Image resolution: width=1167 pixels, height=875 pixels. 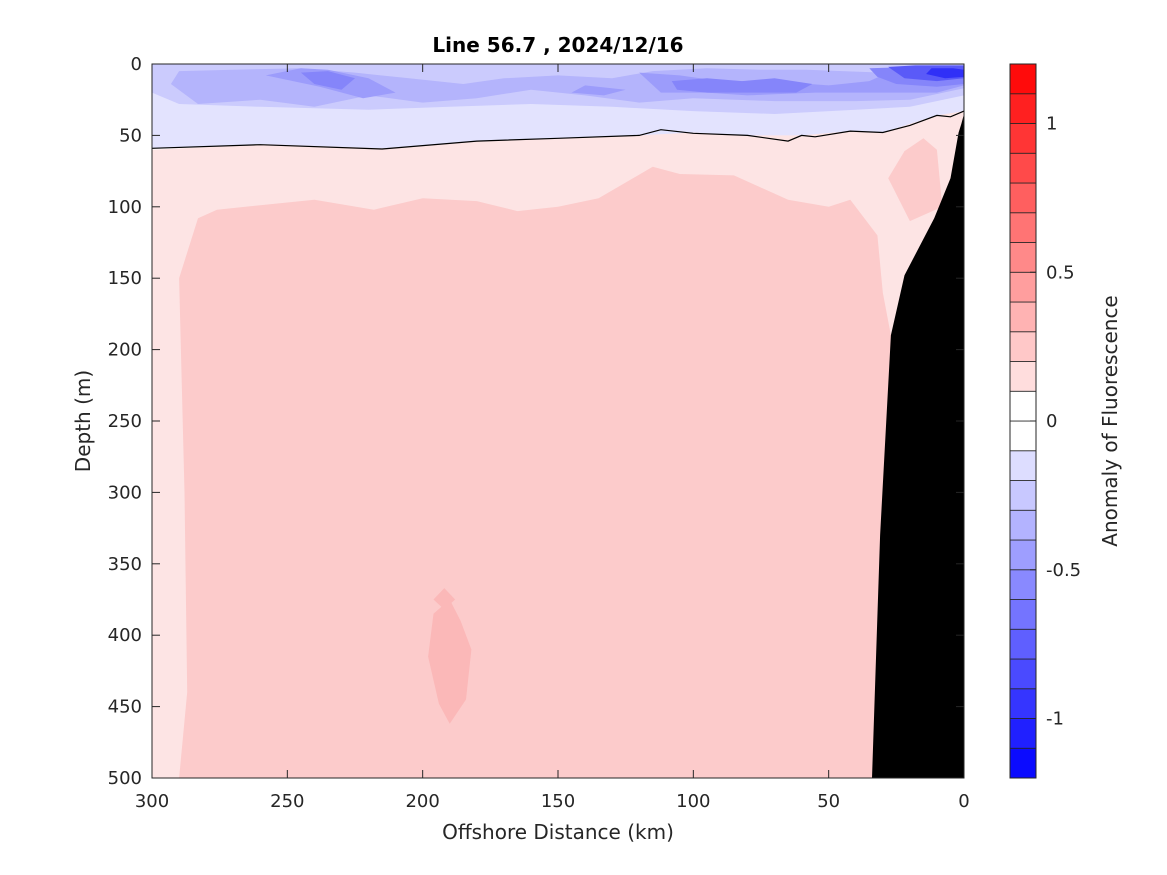 I want to click on fill-level-neg-0-4c, so click(x=598, y=90).